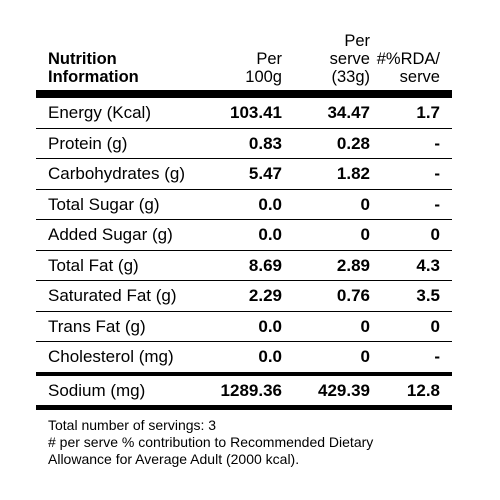 This screenshot has width=500, height=500. I want to click on table-row: Saturated Fat (g) 2.29 0.76 3.5, so click(244, 296).